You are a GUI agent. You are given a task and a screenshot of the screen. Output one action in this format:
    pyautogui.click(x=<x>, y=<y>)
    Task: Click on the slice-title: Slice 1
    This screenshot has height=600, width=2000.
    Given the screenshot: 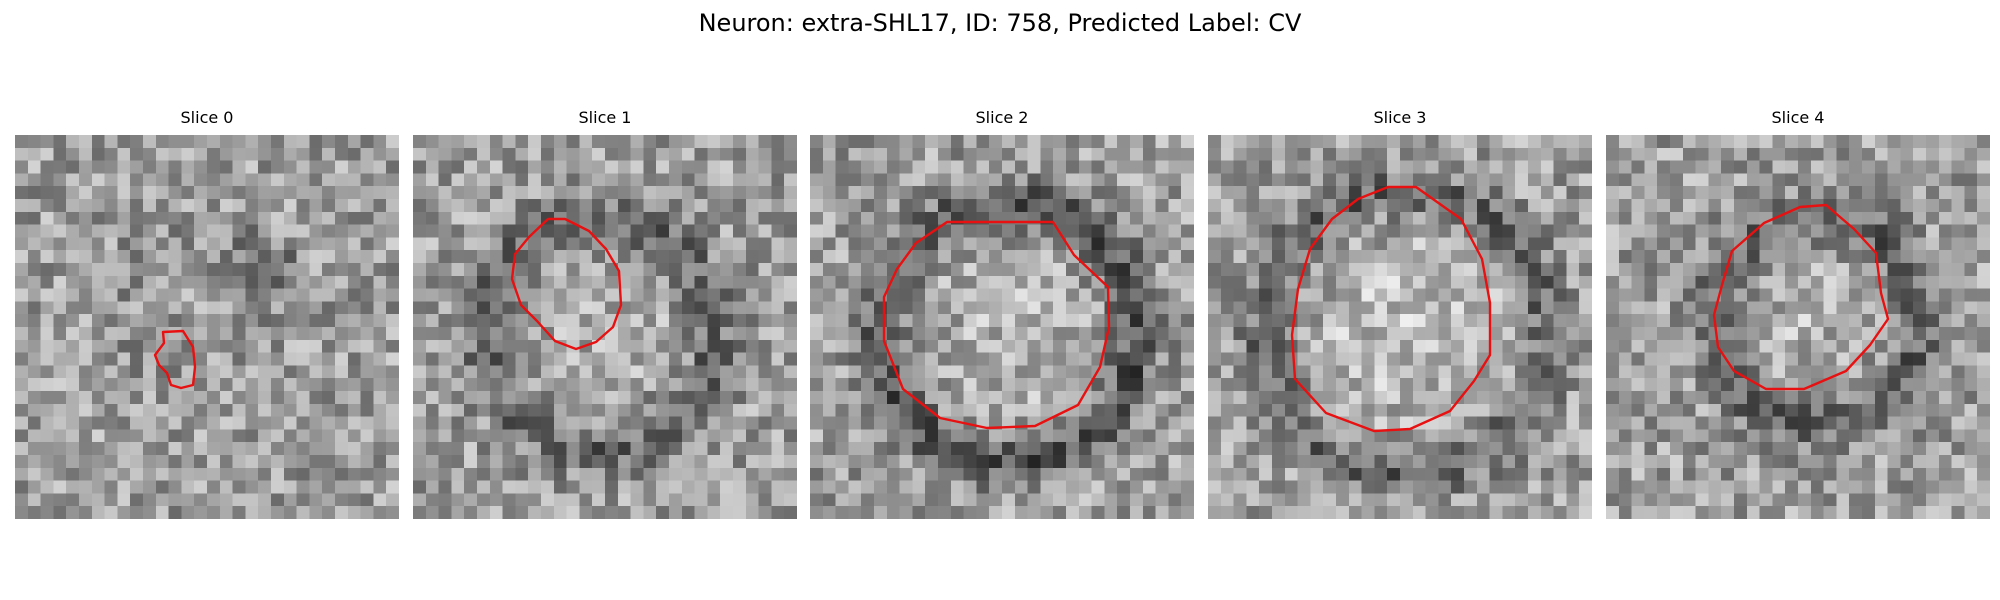 What is the action you would take?
    pyautogui.click(x=605, y=117)
    